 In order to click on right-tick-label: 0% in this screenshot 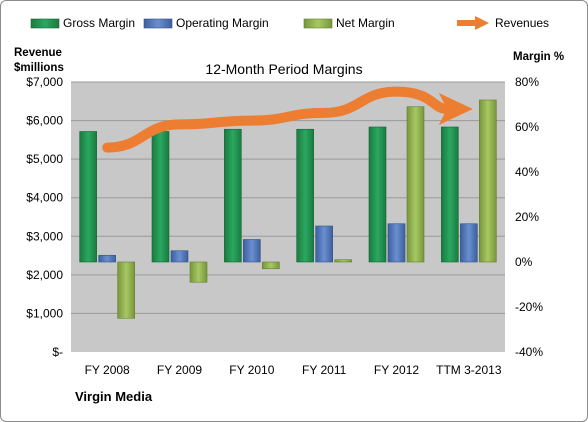, I will do `click(524, 262)`.